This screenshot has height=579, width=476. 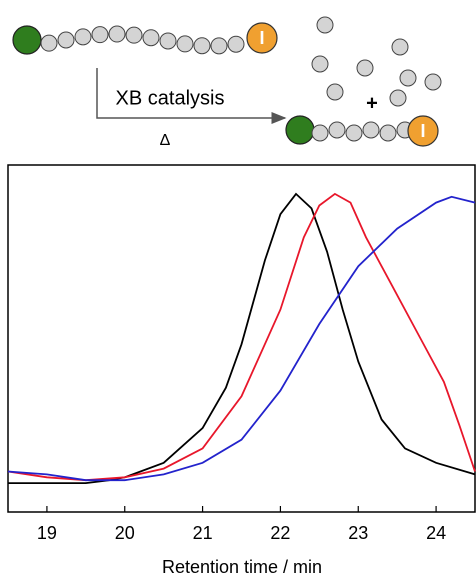 I want to click on x-tick-label: 19, so click(x=47, y=533).